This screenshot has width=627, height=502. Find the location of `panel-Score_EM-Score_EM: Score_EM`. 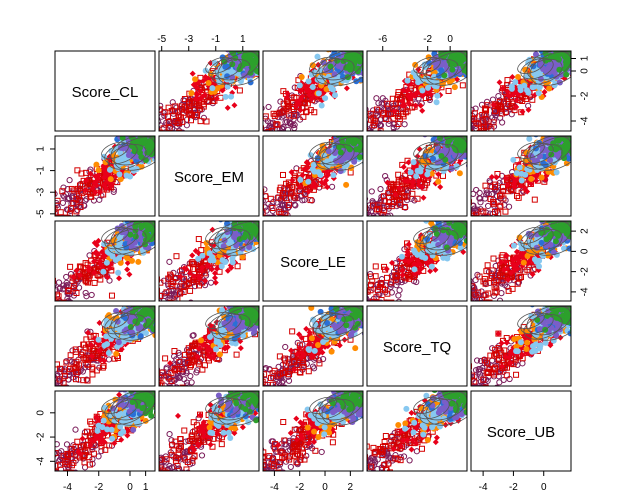

panel-Score_EM-Score_EM: Score_EM is located at coordinates (209, 176).